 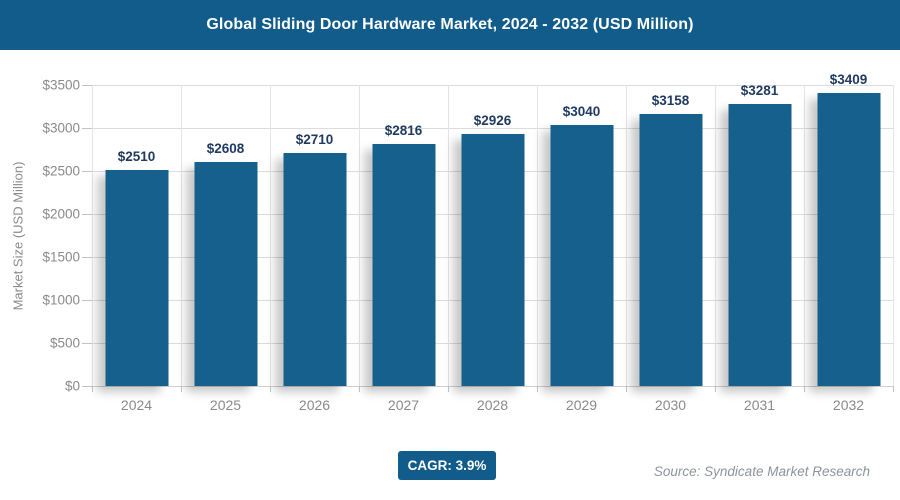 What do you see at coordinates (670, 405) in the screenshot?
I see `x-tick-label: 2030` at bounding box center [670, 405].